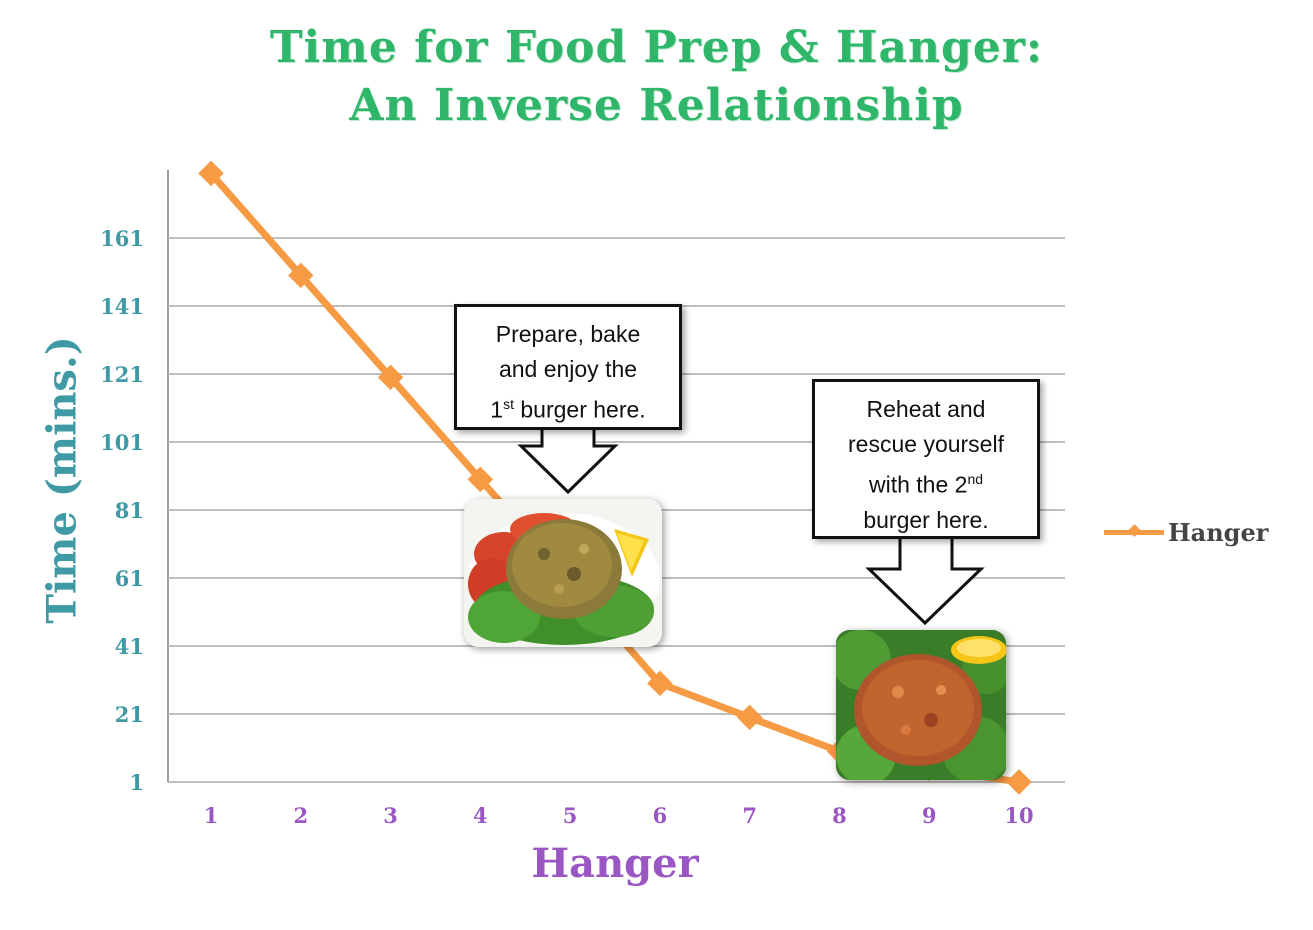 The image size is (1313, 930). Describe the element at coordinates (926, 484) in the screenshot. I see `callout2-line3: with the 2nd` at that location.